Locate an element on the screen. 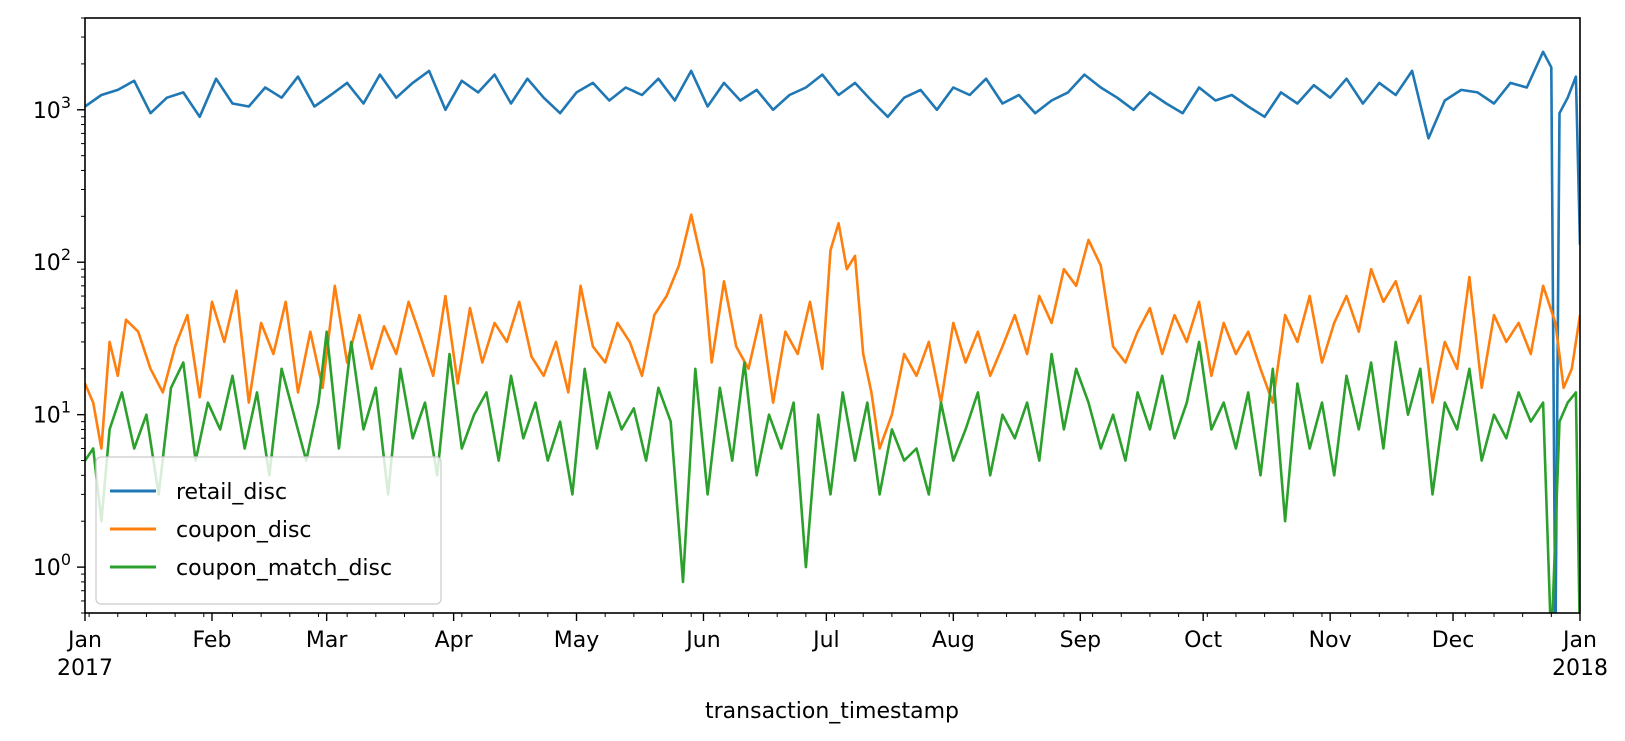 The width and height of the screenshot is (1625, 741). x-tick-year-label: 2017 is located at coordinates (85, 668).